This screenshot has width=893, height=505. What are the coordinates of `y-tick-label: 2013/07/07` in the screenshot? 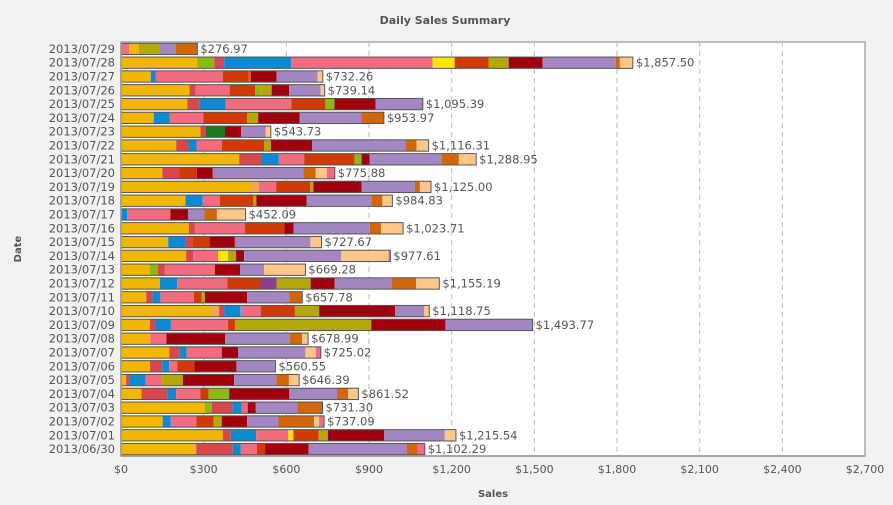 It's located at (82, 353).